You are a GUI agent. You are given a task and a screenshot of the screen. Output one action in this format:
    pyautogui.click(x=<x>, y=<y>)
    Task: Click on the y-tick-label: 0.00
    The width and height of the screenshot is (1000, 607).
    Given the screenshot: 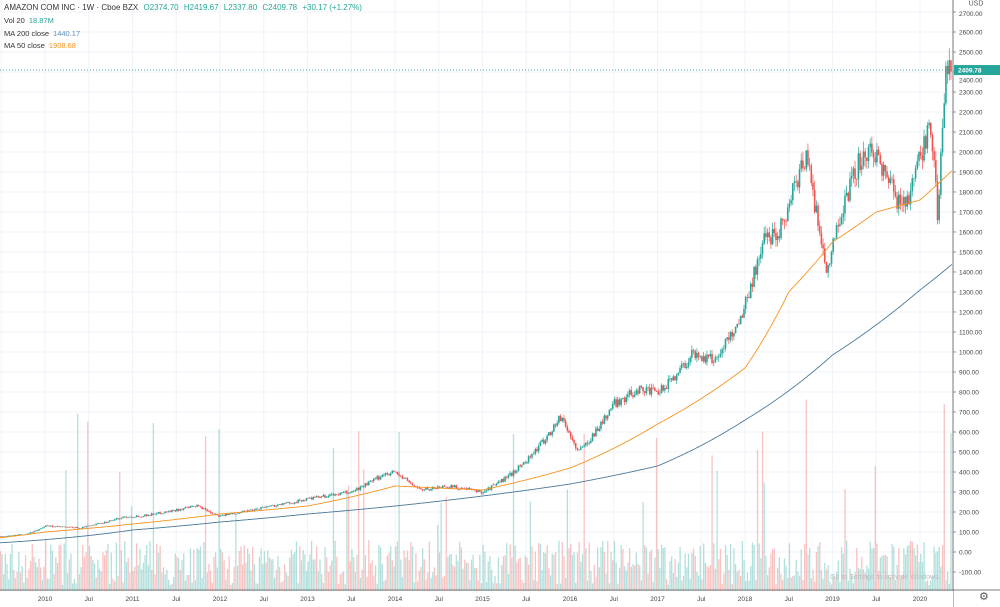 What is the action you would take?
    pyautogui.click(x=965, y=553)
    